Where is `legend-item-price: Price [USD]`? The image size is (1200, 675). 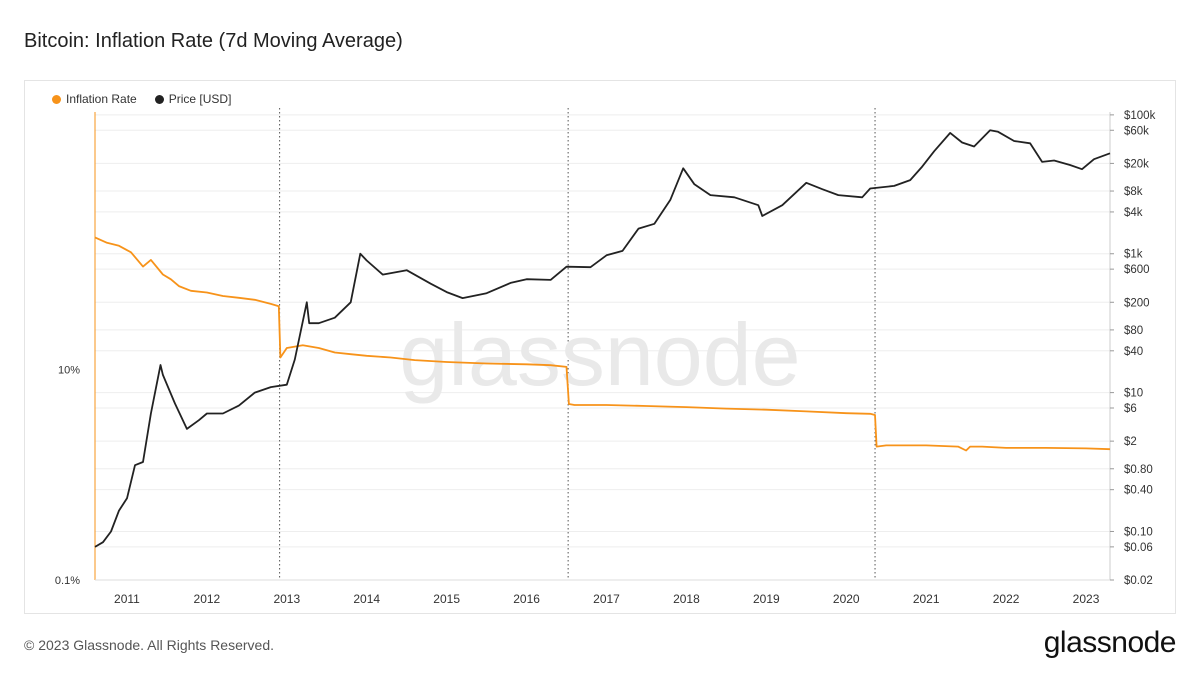
legend-item-price: Price [USD] is located at coordinates (193, 99).